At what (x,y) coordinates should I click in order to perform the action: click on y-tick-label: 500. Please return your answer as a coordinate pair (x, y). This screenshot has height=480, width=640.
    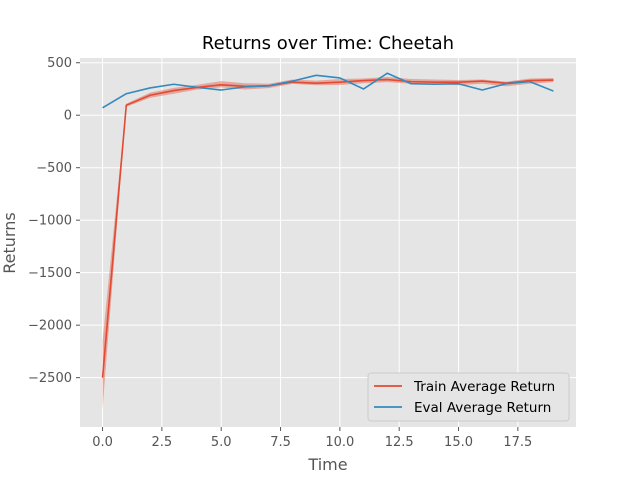
    Looking at the image, I should click on (59, 63).